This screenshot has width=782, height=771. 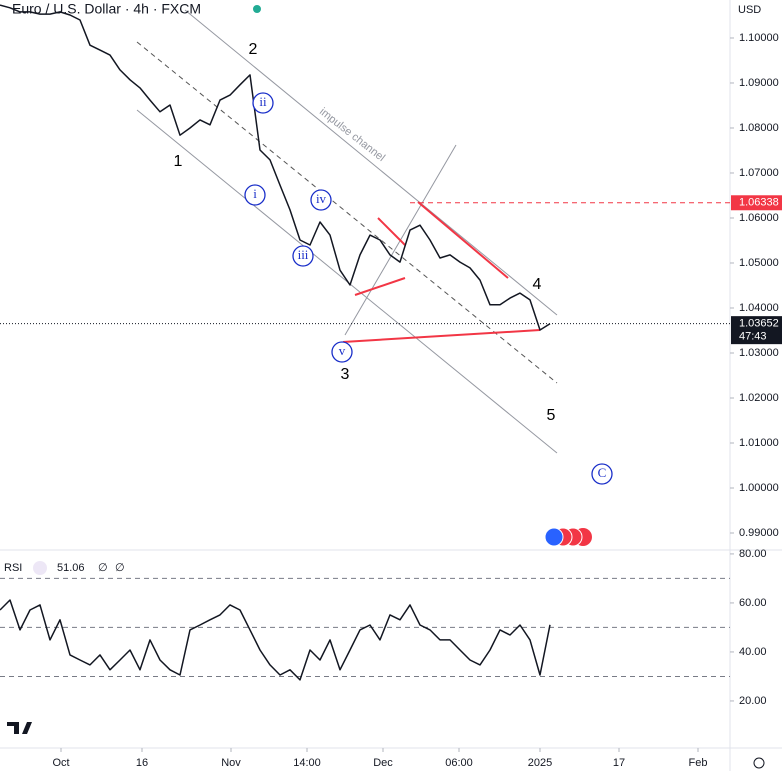 I want to click on subwave-label: C, so click(x=602, y=472).